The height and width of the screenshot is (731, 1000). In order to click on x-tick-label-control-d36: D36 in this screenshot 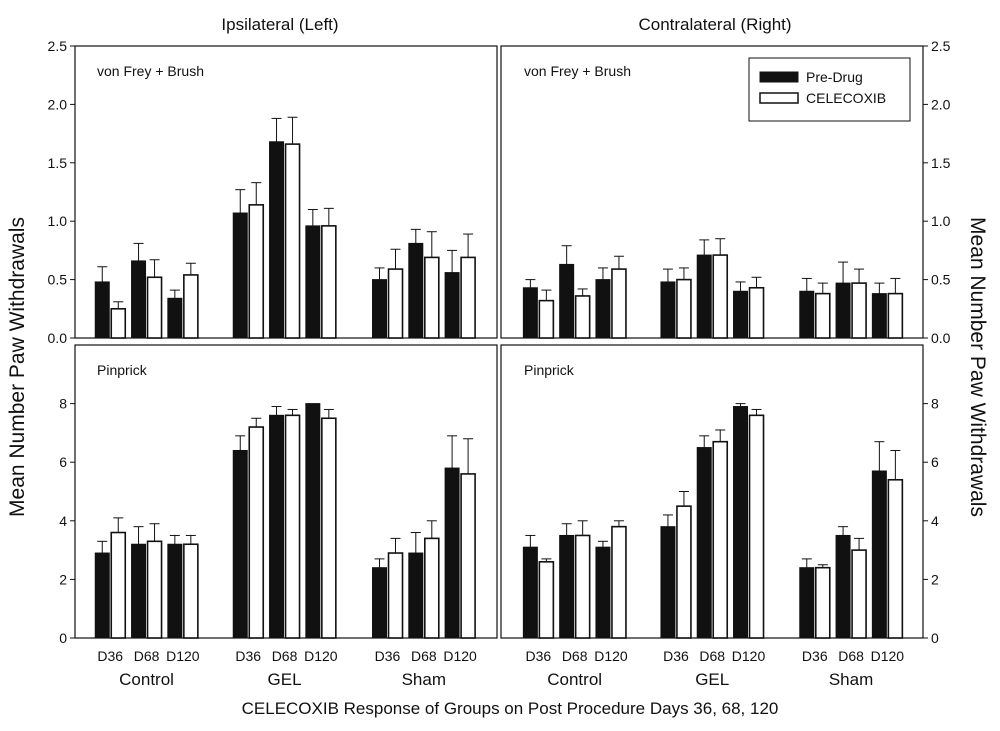, I will do `click(110, 656)`.